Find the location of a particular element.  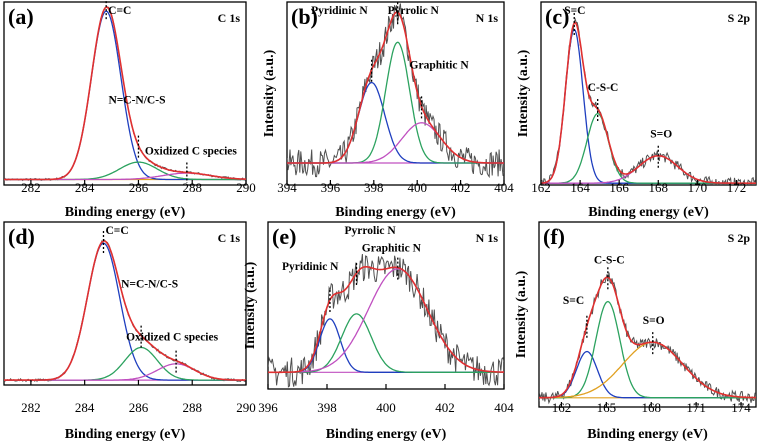

panel-label: (c) is located at coordinates (557, 16).